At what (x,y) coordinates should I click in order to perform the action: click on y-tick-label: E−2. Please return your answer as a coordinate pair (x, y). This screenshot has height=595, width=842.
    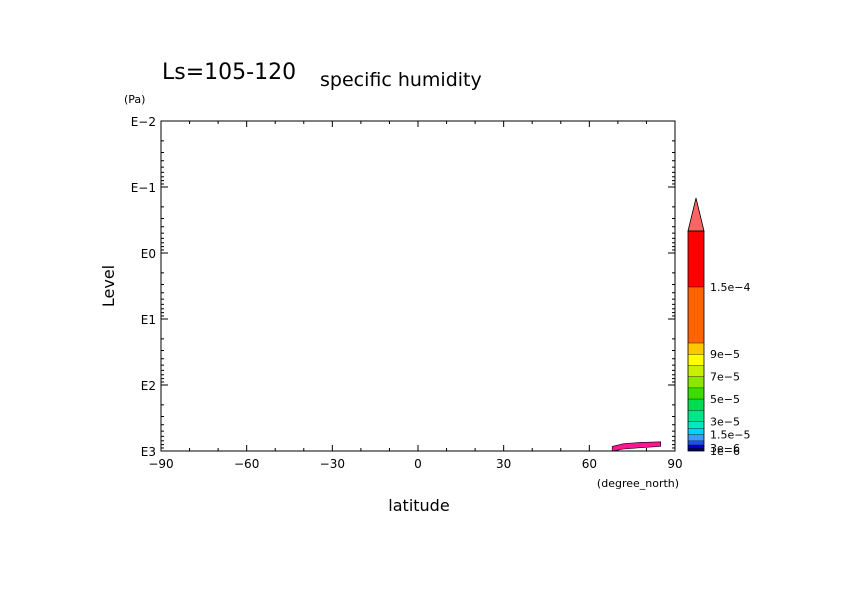
    Looking at the image, I should click on (143, 122).